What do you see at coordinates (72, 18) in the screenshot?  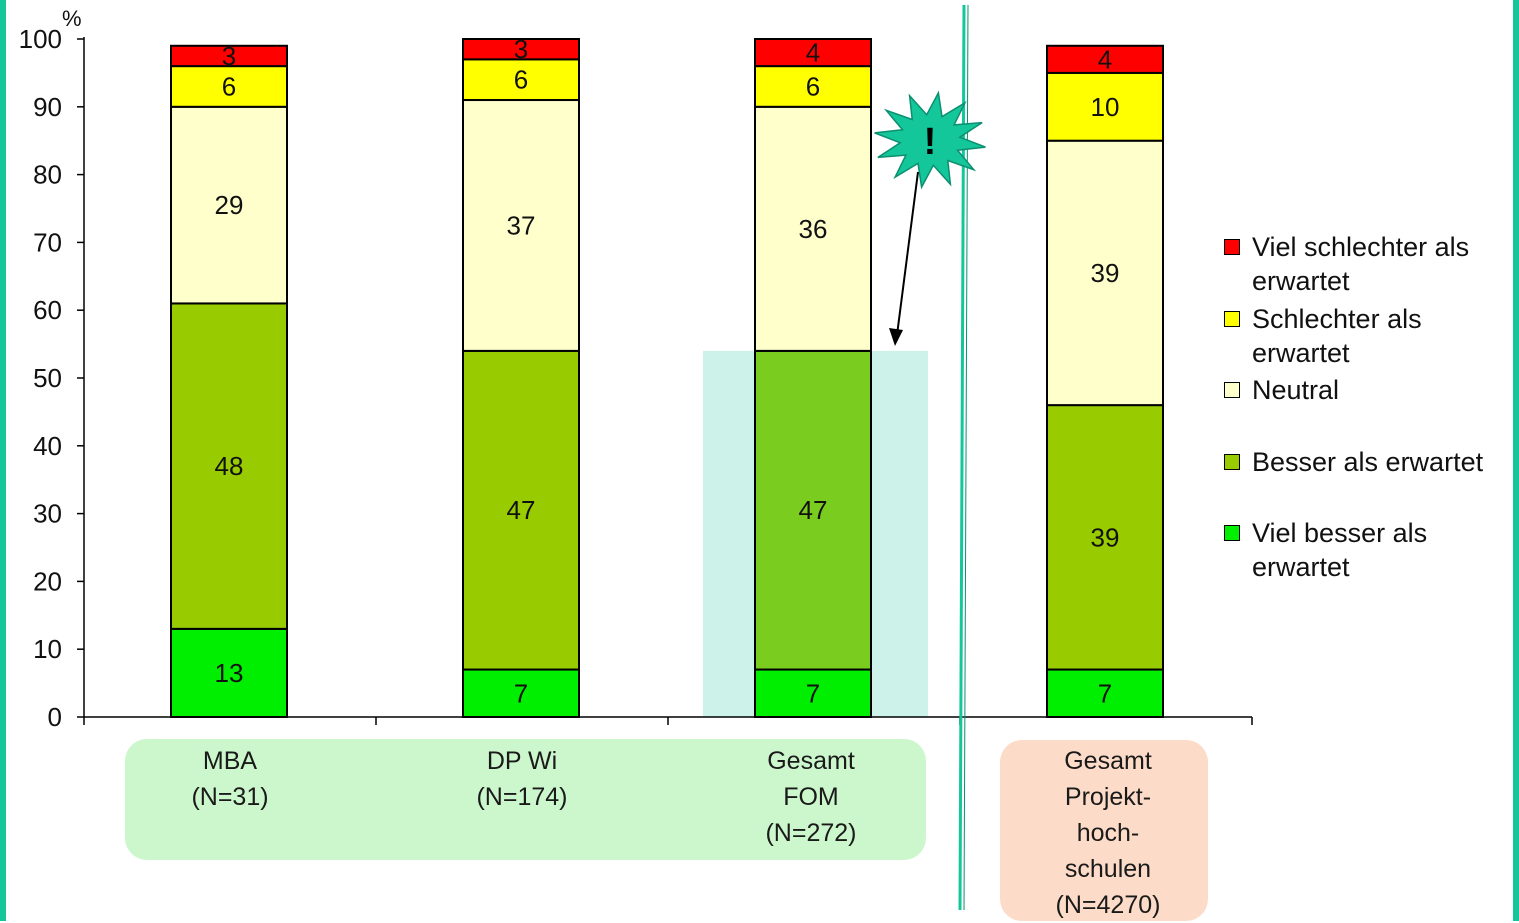 I see `y-axis-unit: %` at bounding box center [72, 18].